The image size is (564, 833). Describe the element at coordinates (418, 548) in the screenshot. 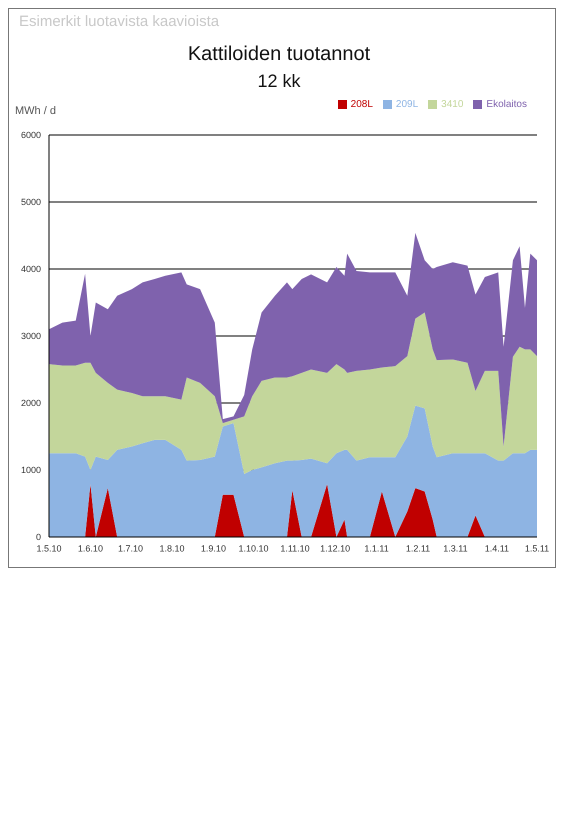

I see `x-tick-label: 1.2.11` at that location.